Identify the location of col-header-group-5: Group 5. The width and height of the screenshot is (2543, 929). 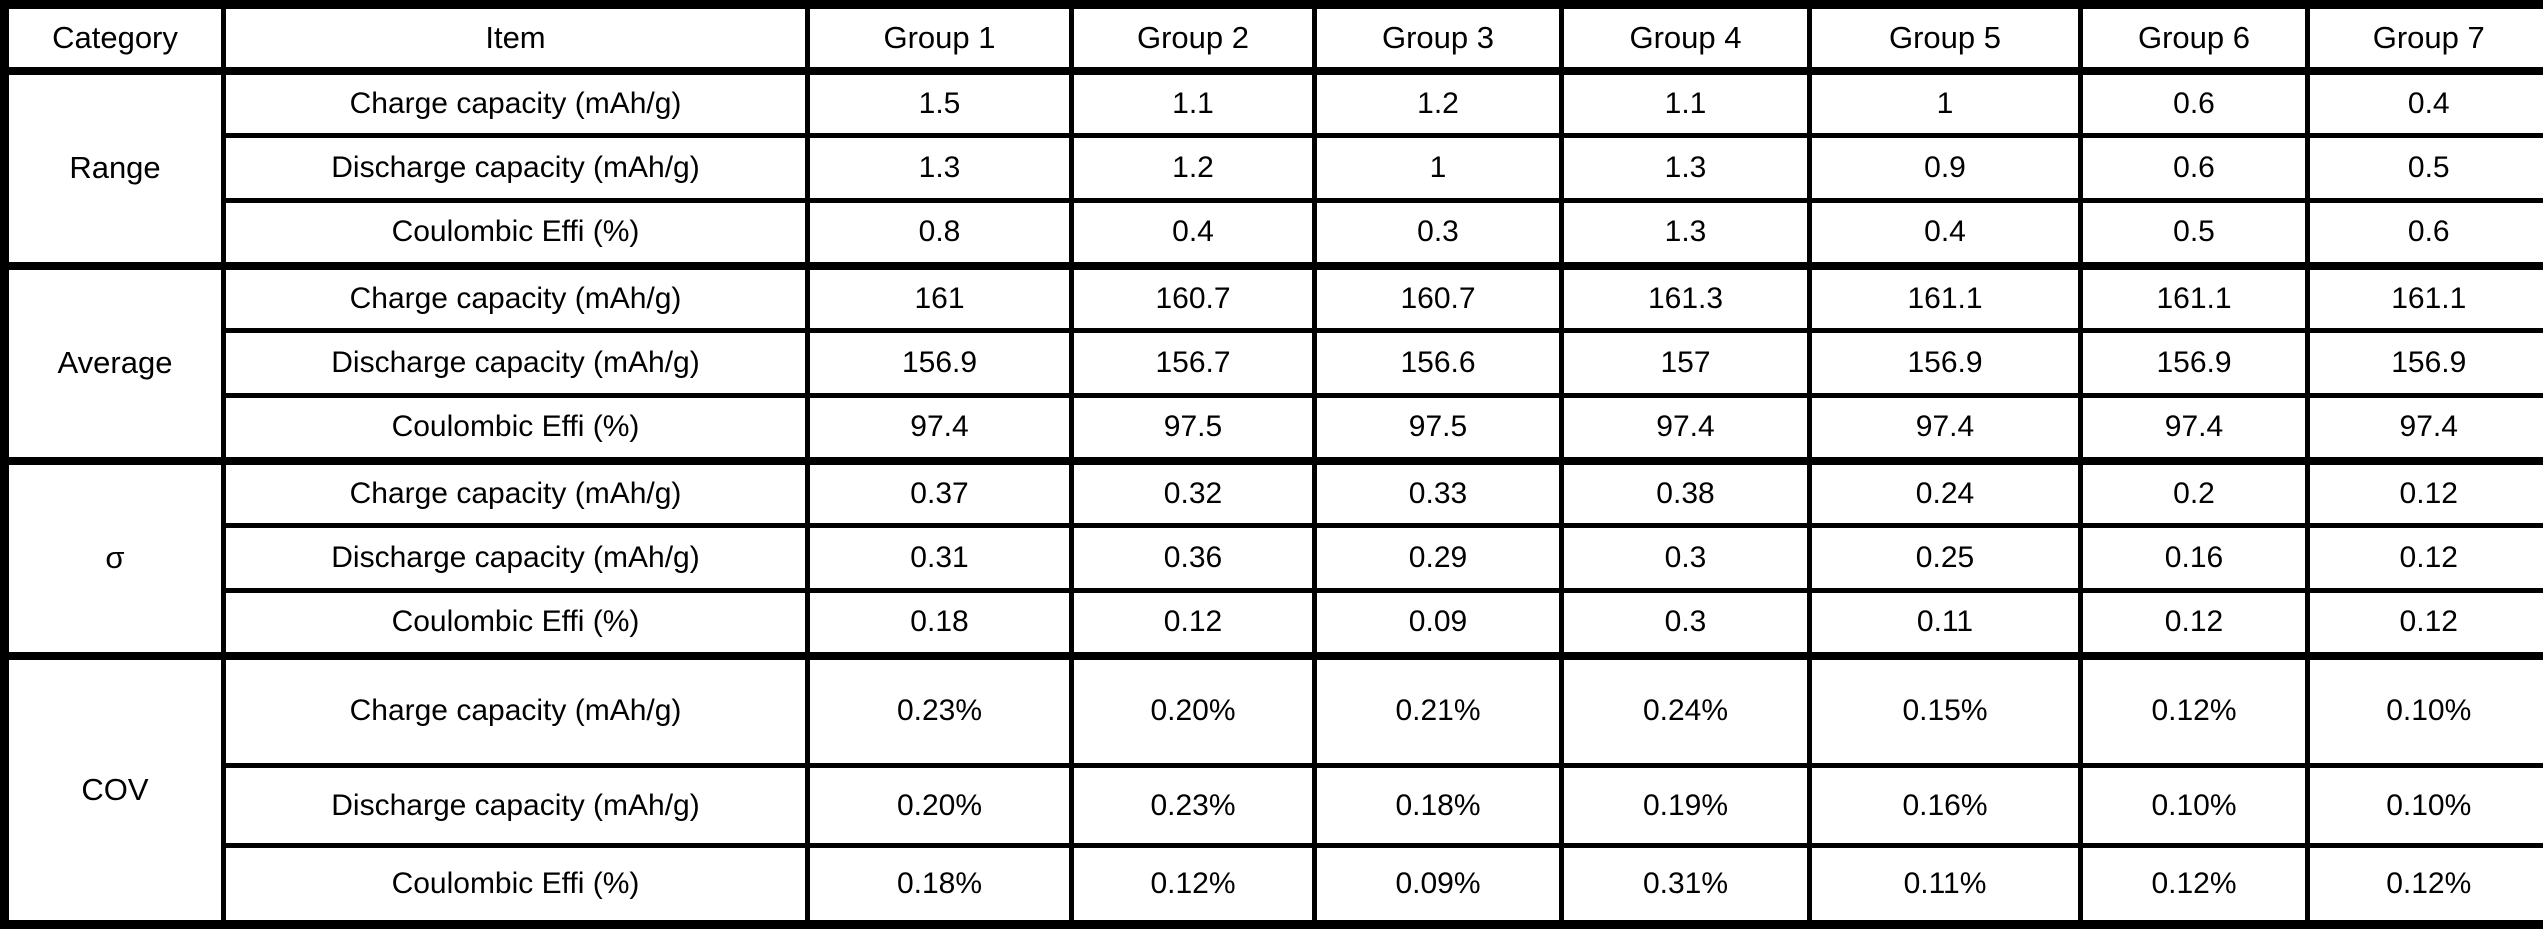
(1945, 38).